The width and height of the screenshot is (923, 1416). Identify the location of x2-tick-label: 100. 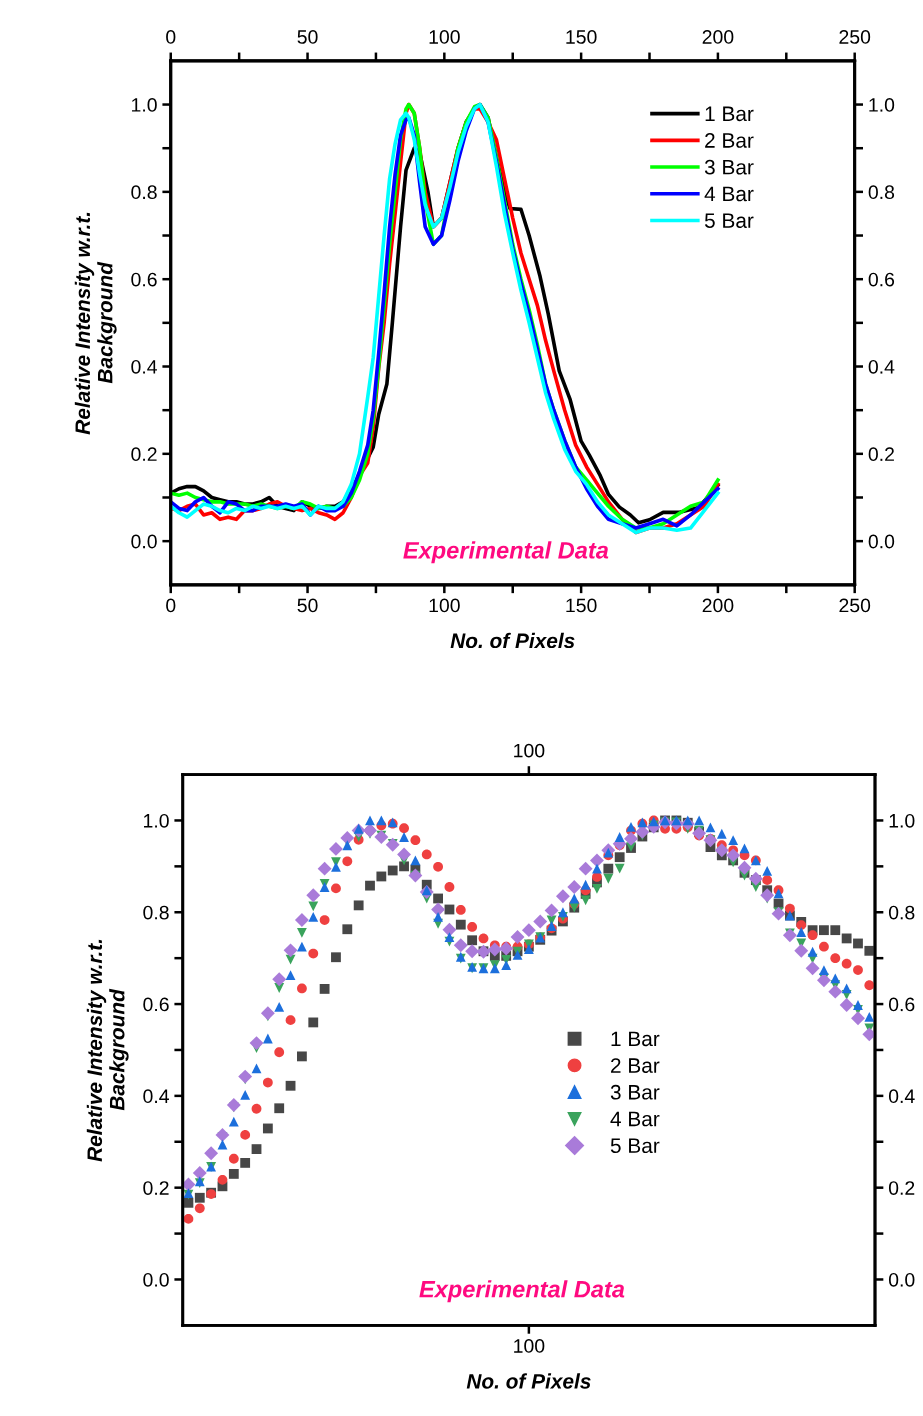
(444, 37).